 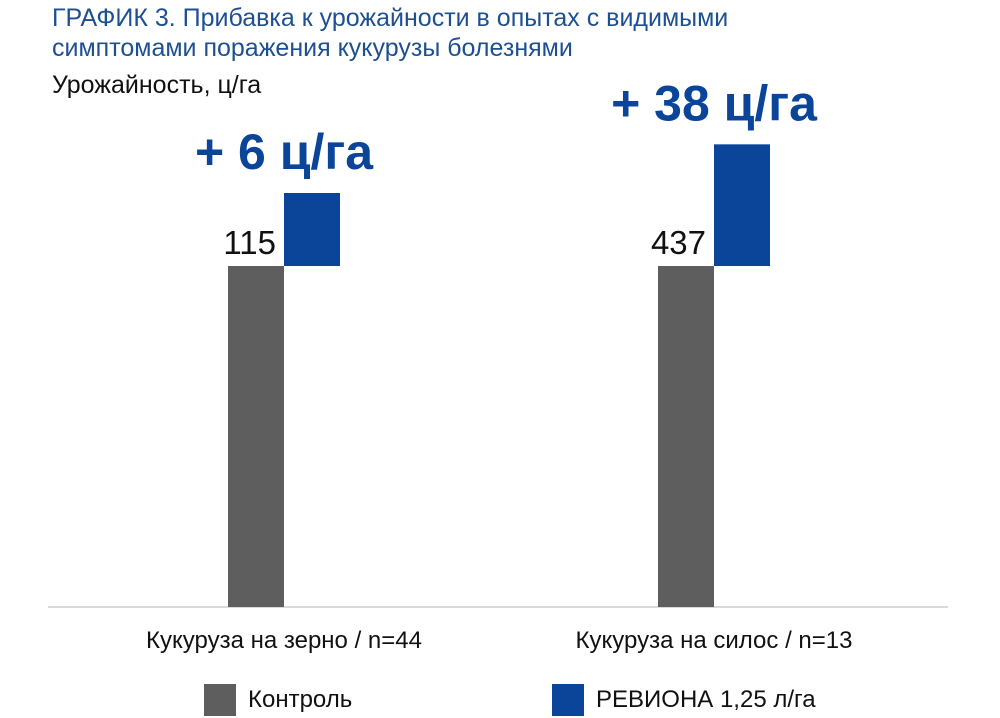 What do you see at coordinates (220, 700) in the screenshot?
I see `legend-swatch-control` at bounding box center [220, 700].